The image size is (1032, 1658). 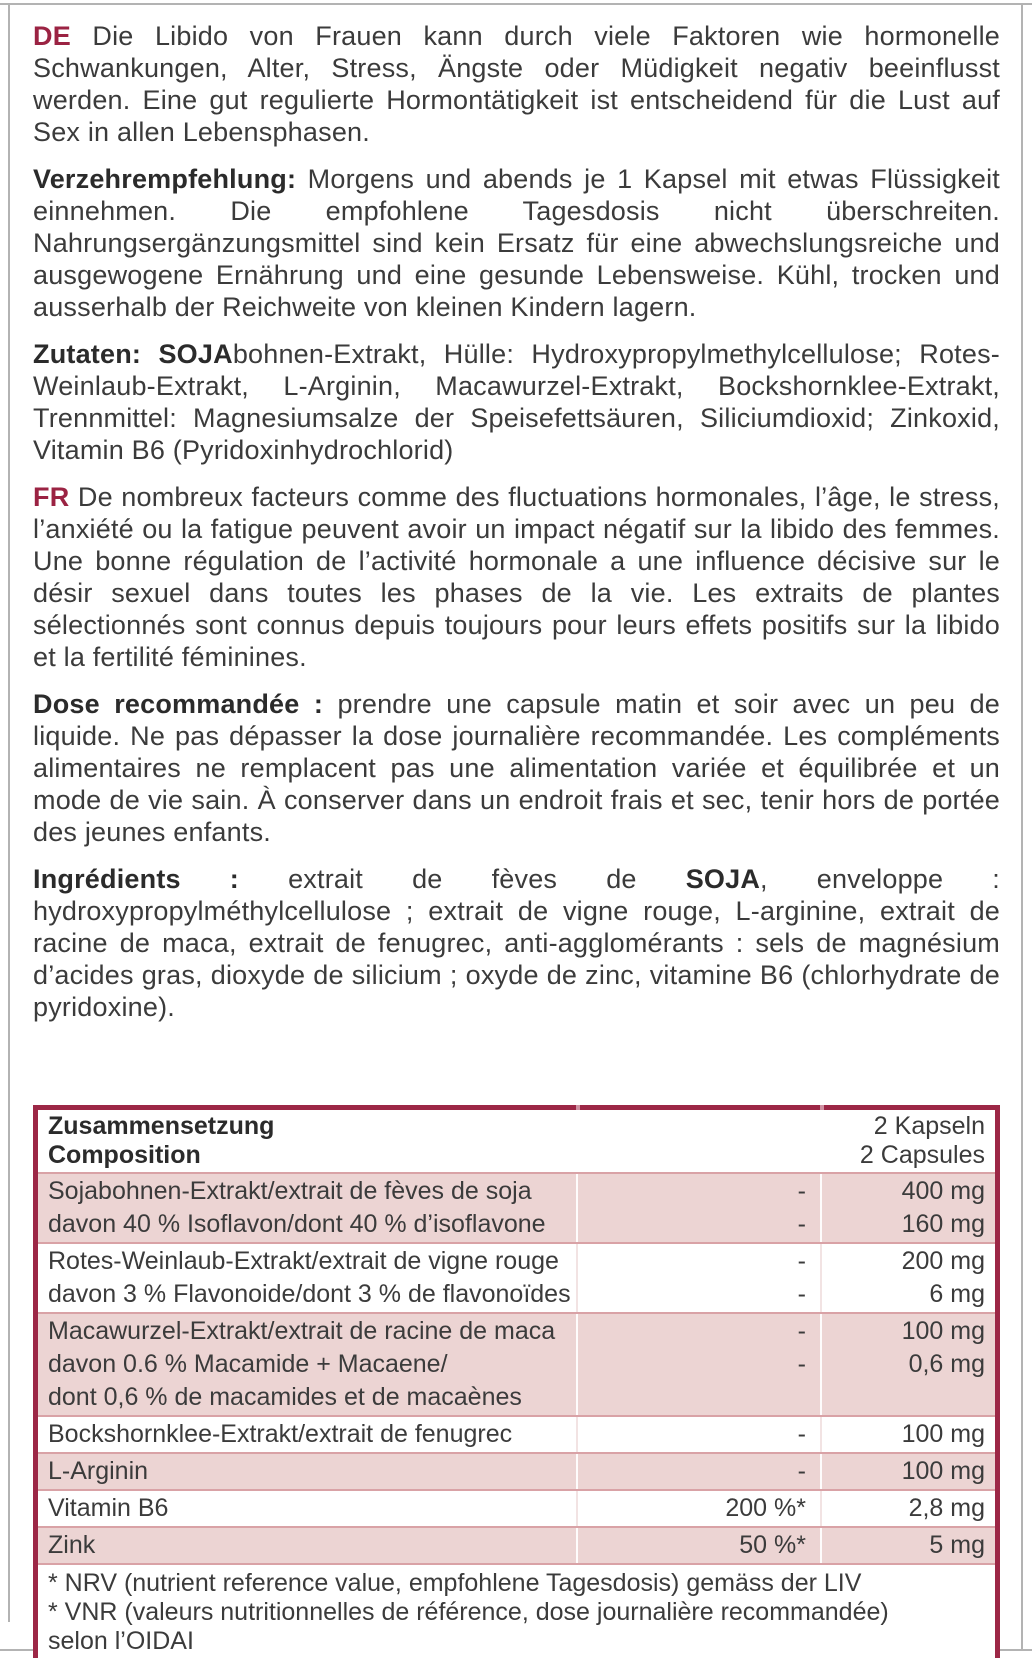 I want to click on table-row: Zink 50 %* 5 mg, so click(x=516, y=1544).